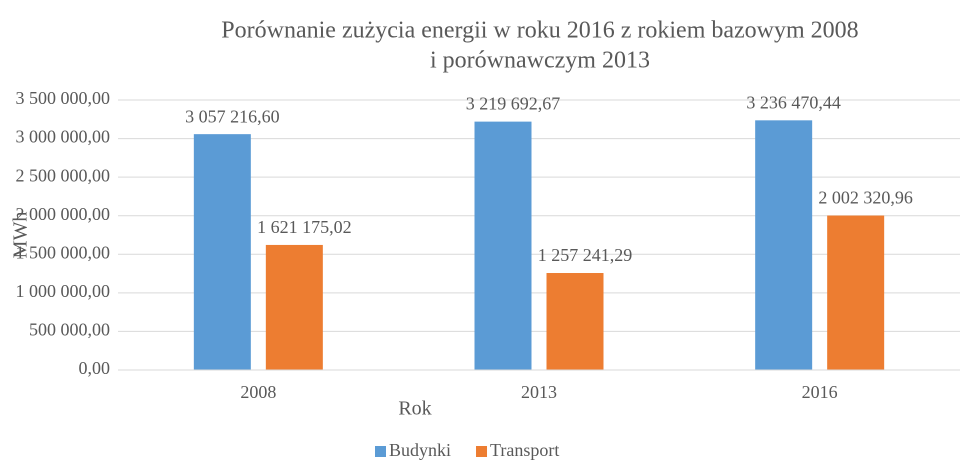 This screenshot has width=978, height=461. Describe the element at coordinates (63, 252) in the screenshot. I see `y-tick-label: 1 500 000,00` at that location.